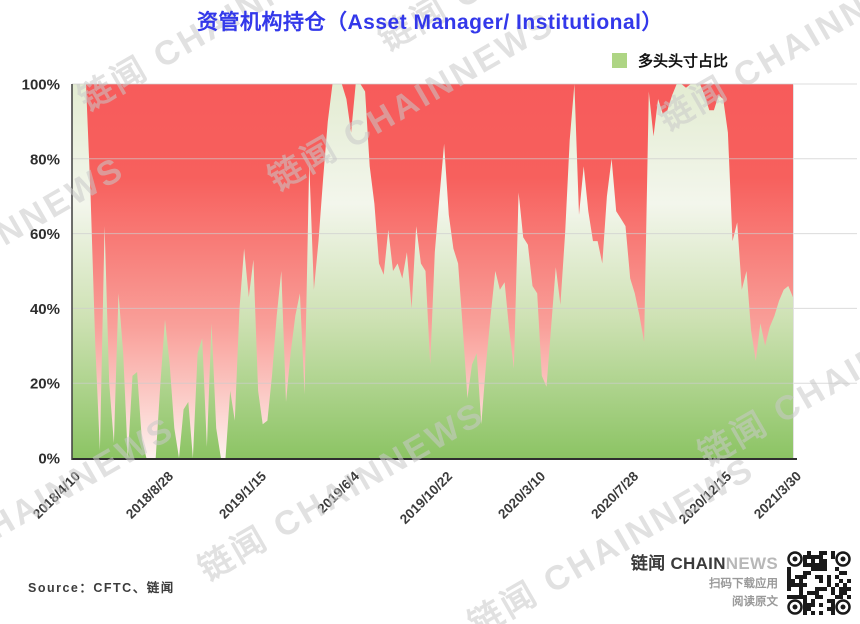  I want to click on y-tick-label-40: 40%, so click(45, 309).